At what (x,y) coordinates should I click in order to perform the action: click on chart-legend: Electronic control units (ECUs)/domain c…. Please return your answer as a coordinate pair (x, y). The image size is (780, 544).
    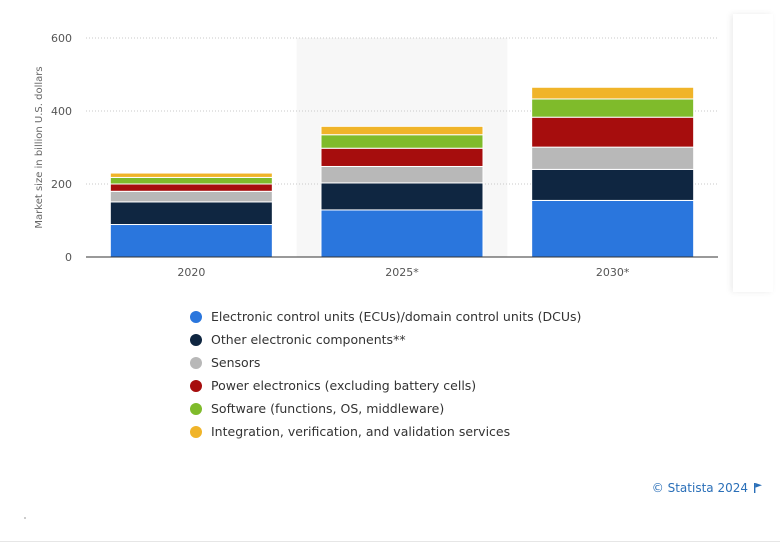
    Looking at the image, I should click on (385, 374).